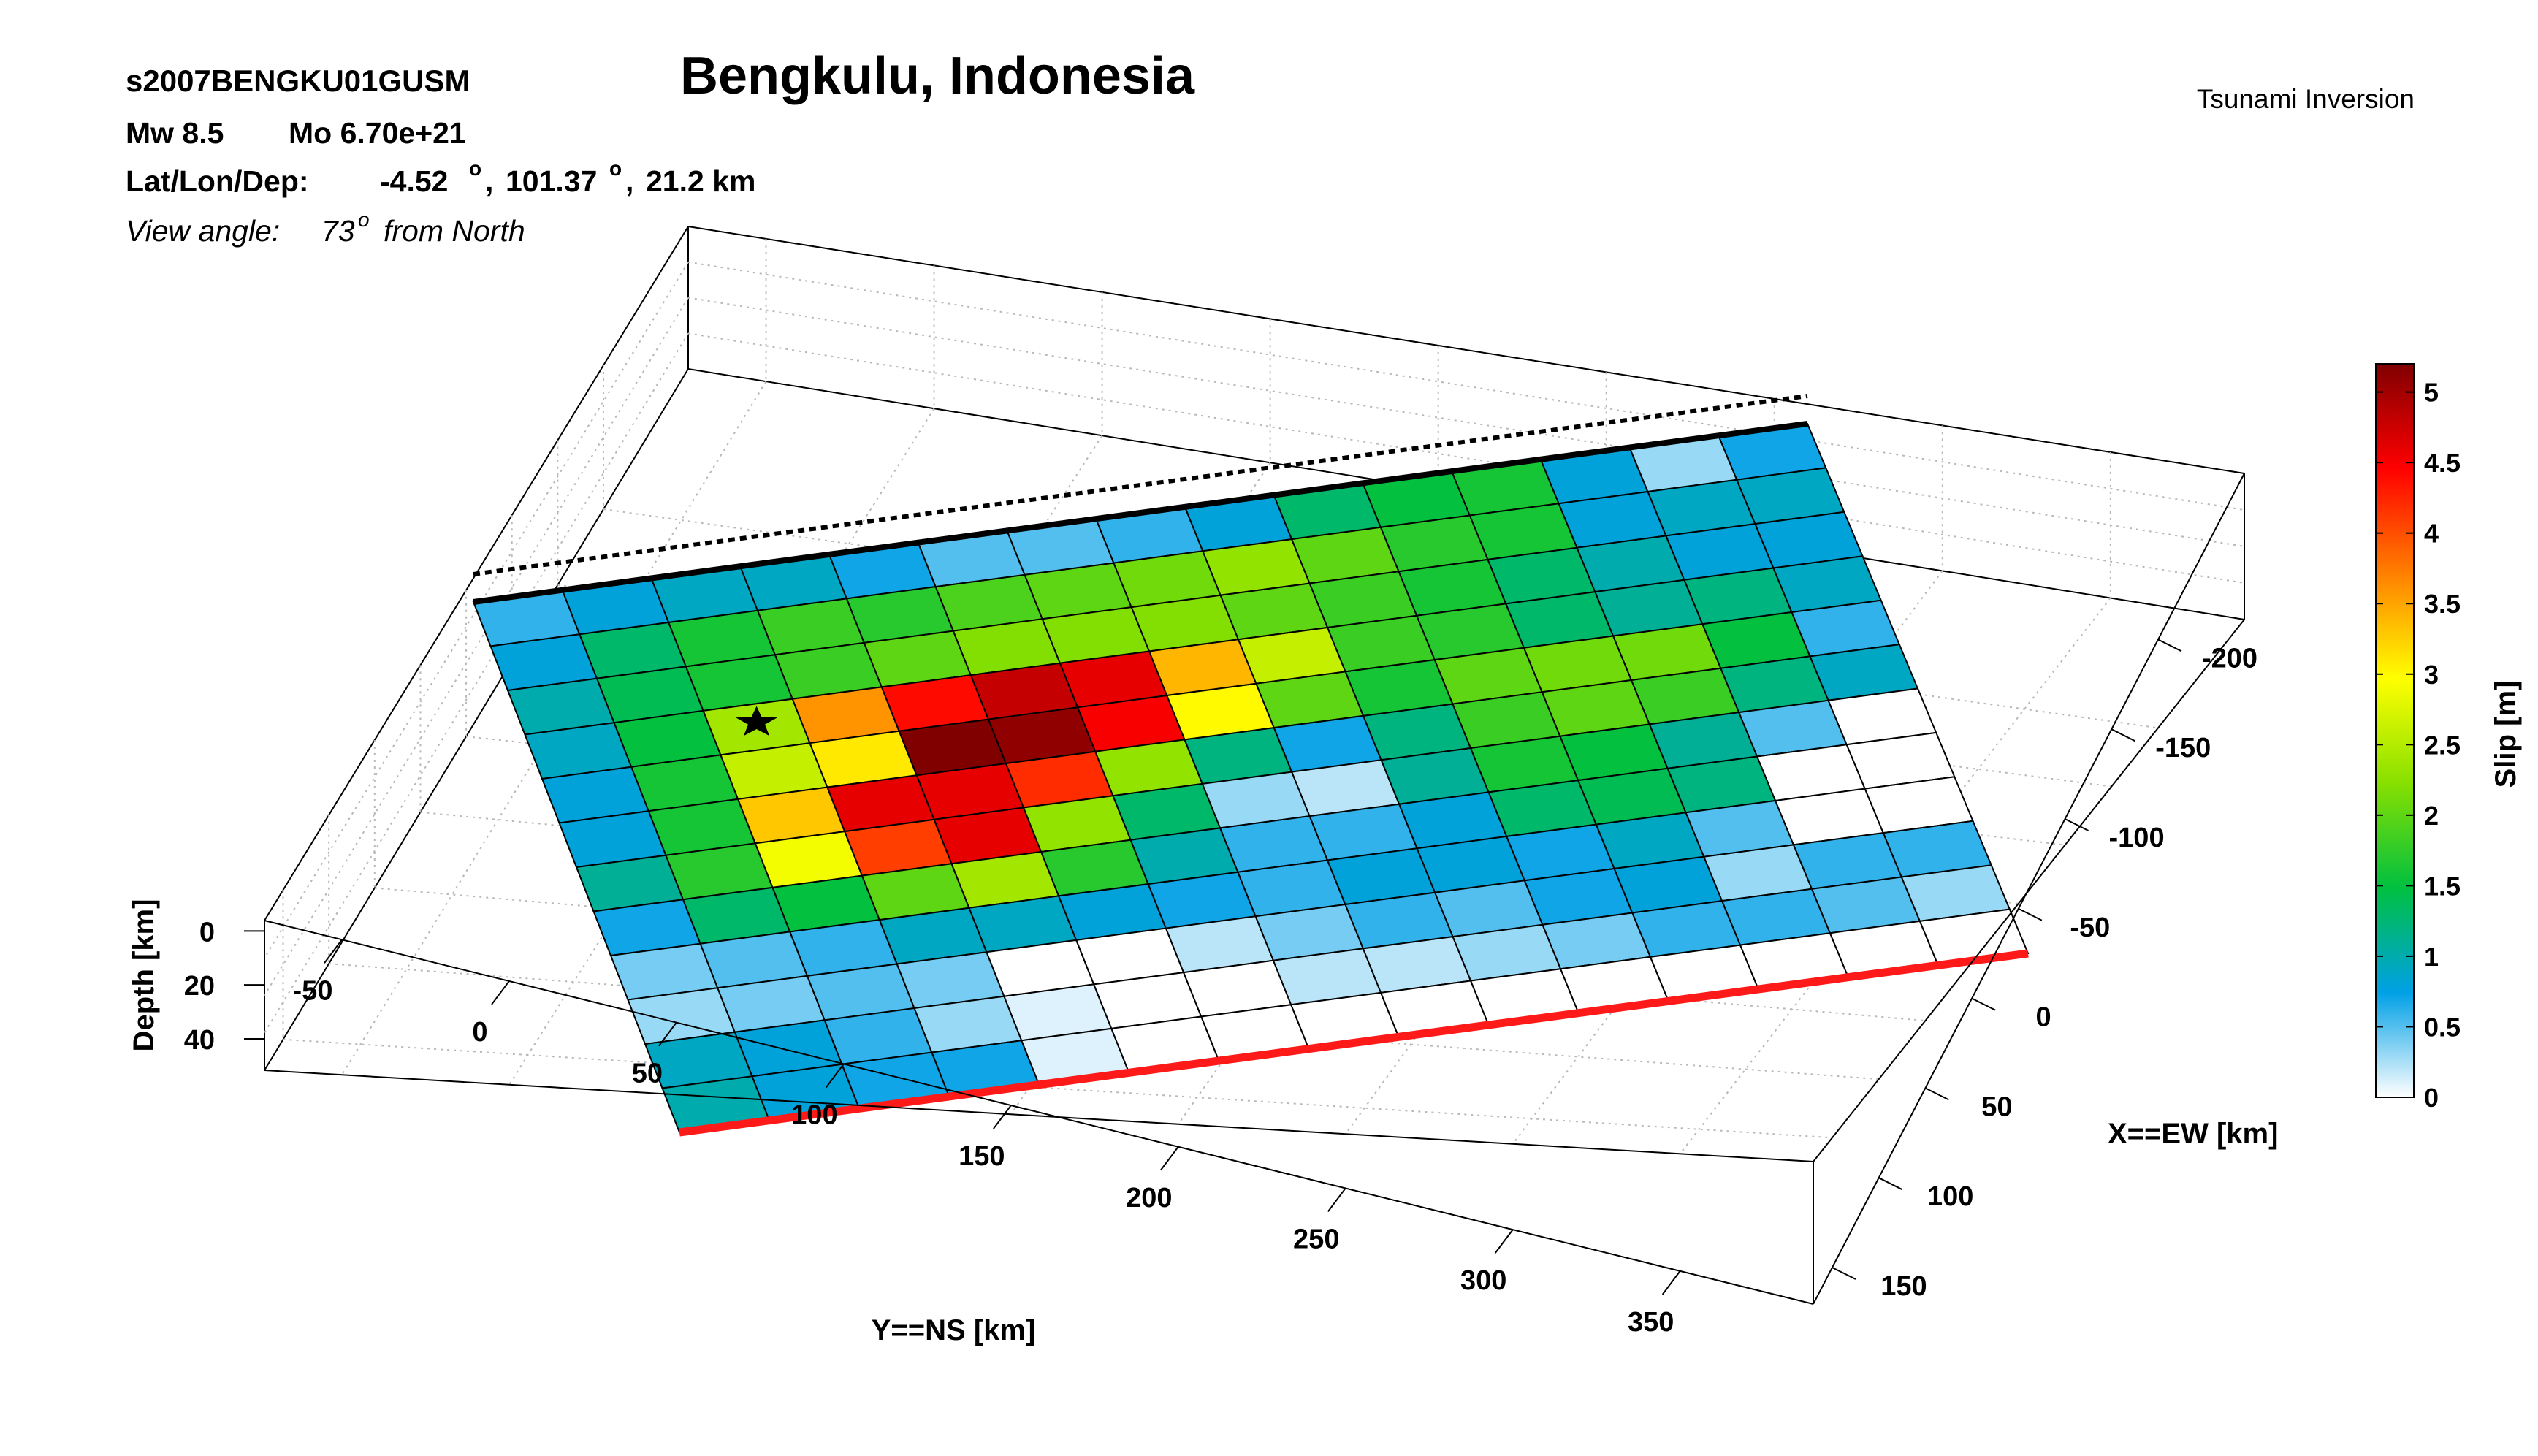 The image size is (2538, 1456). What do you see at coordinates (814, 1114) in the screenshot?
I see `y-tick-label: 100` at bounding box center [814, 1114].